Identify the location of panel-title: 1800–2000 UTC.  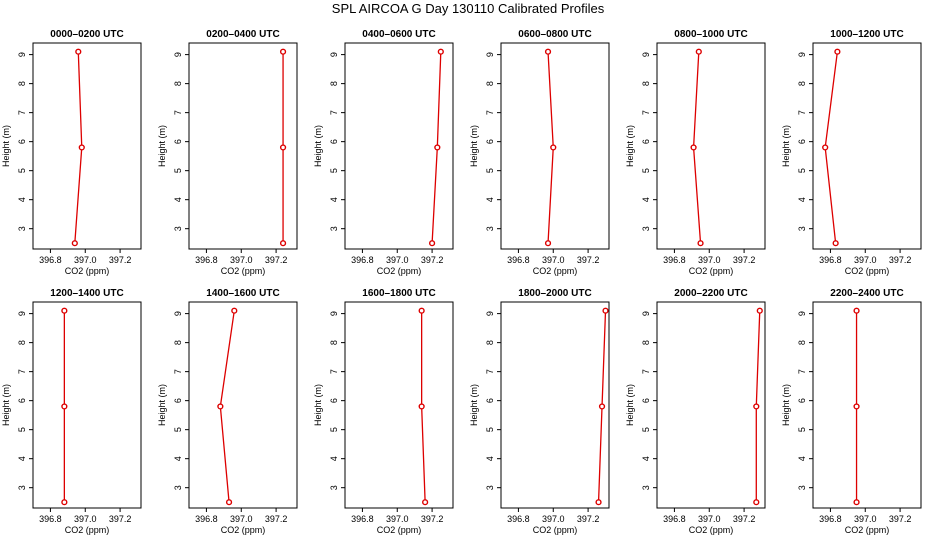
(554, 293).